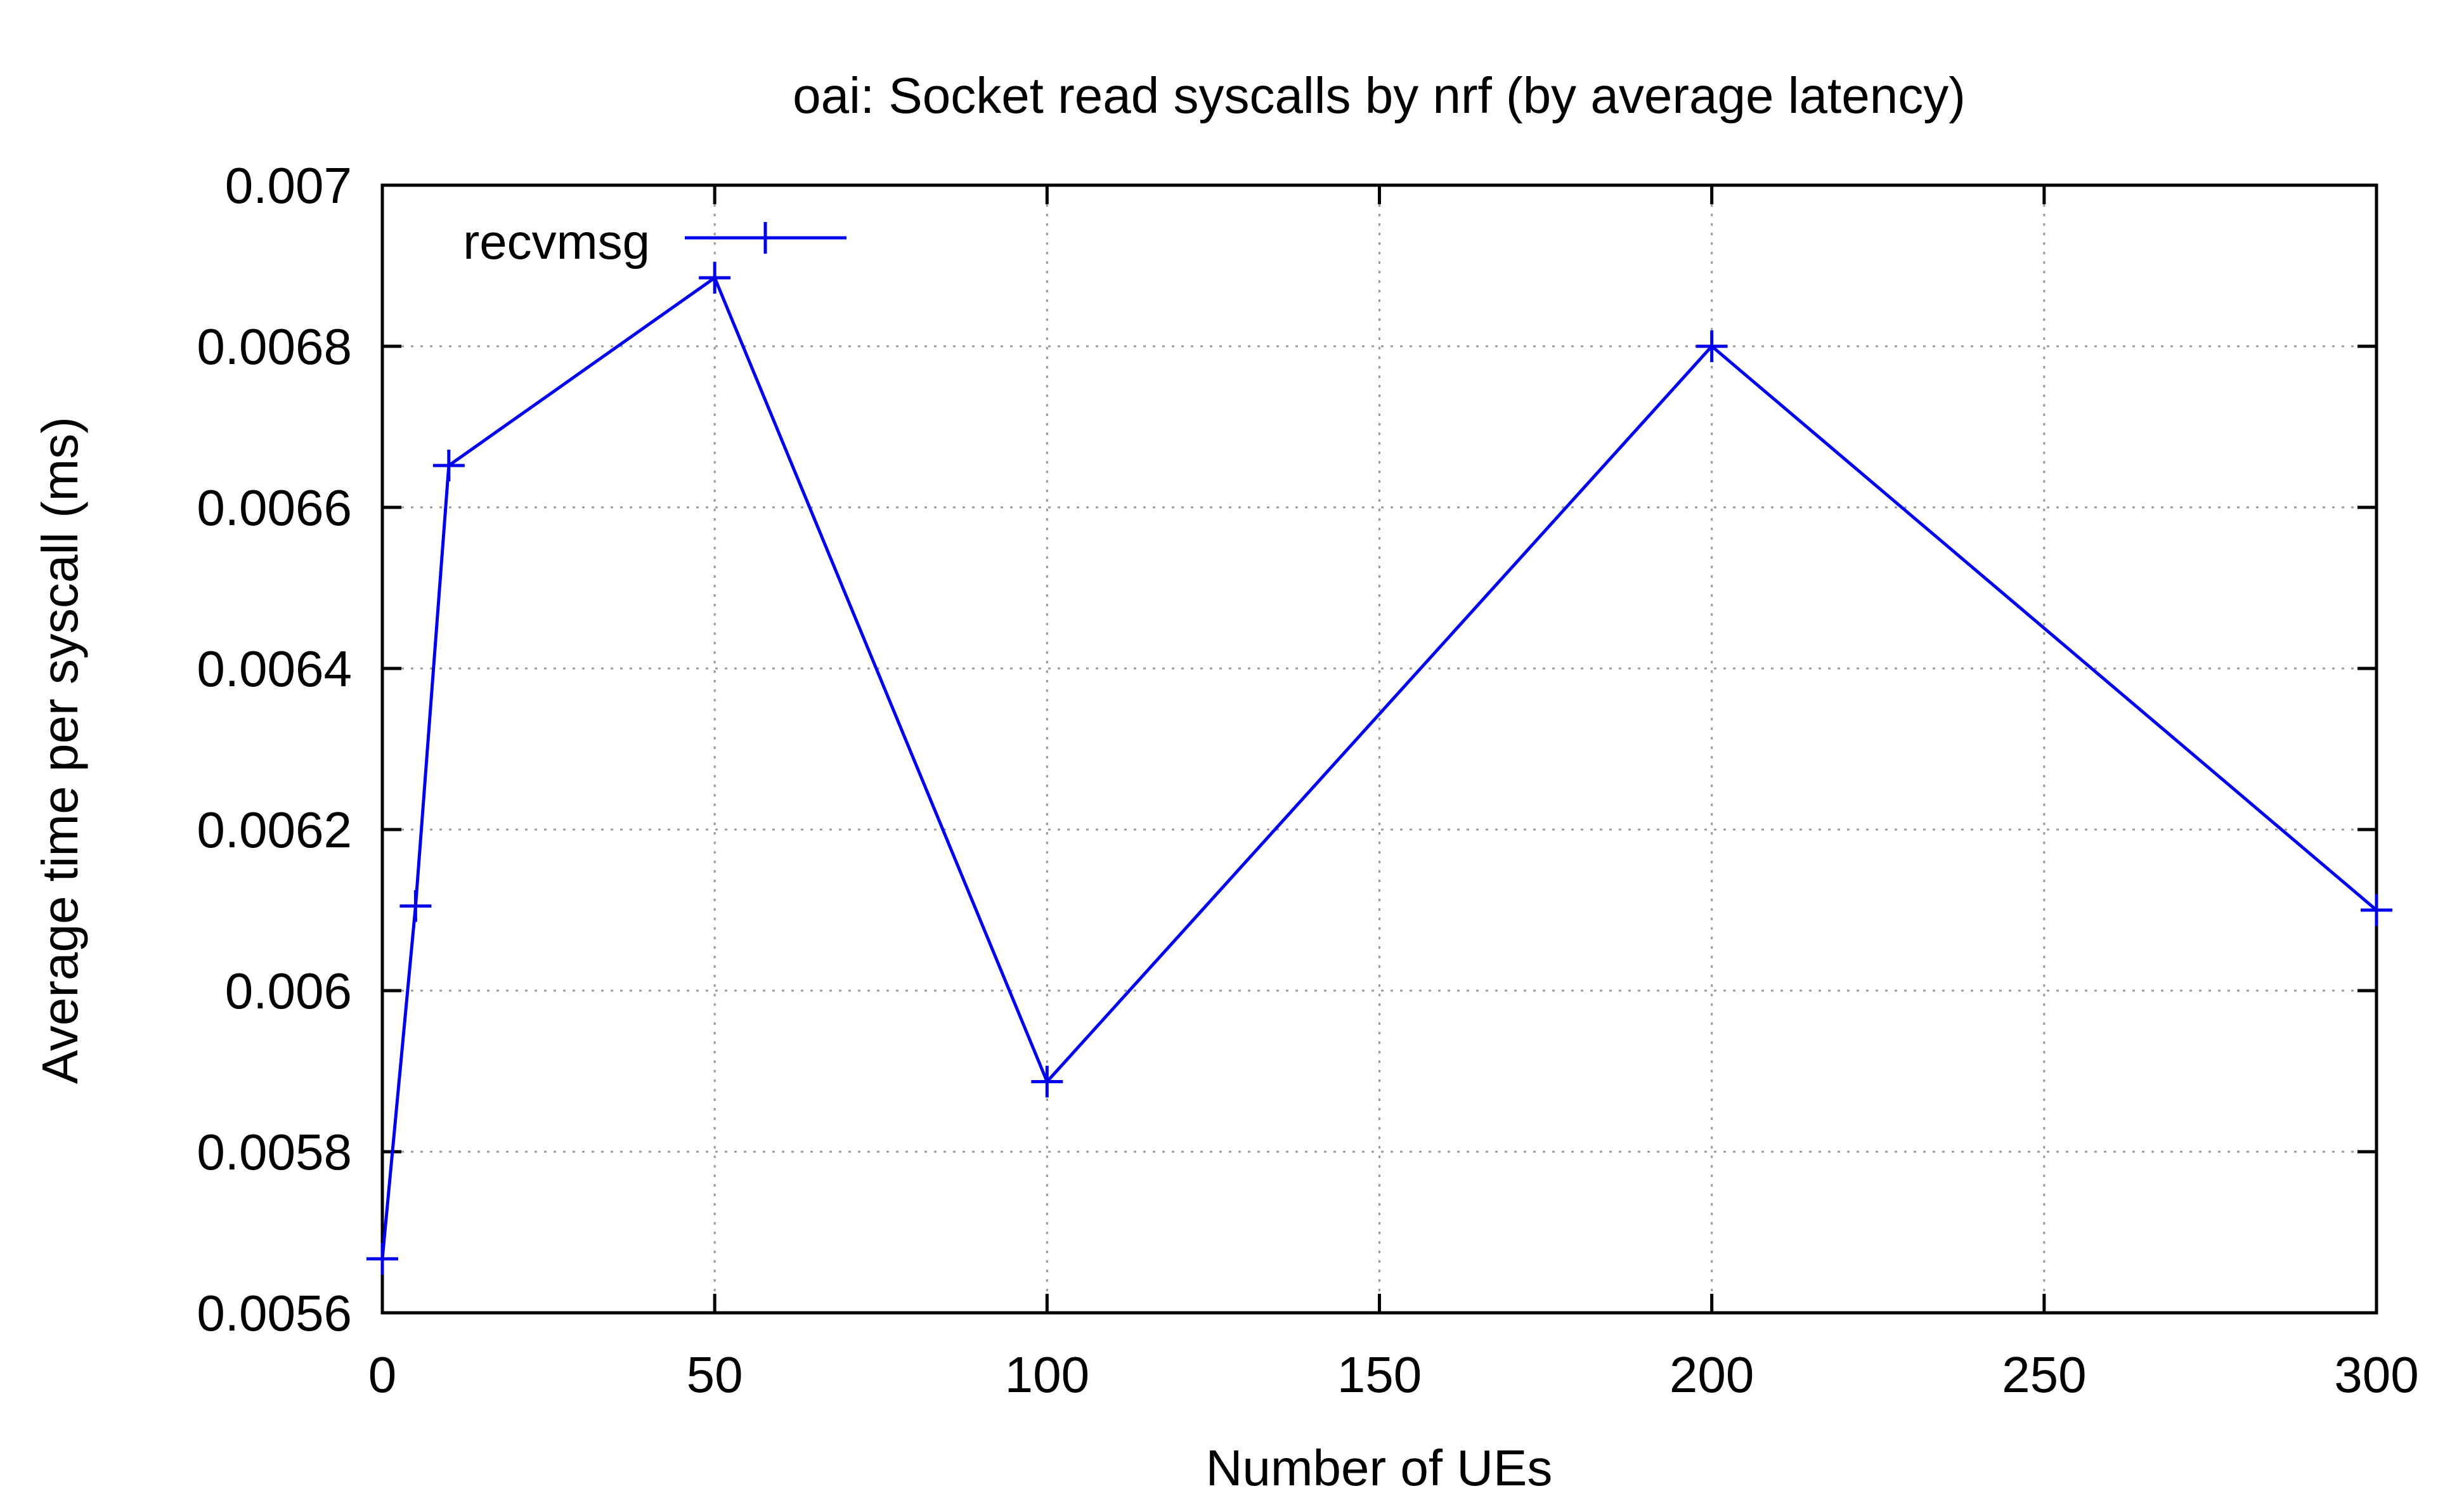 This screenshot has width=2464, height=1498. I want to click on y-tick-label: 0.0058, so click(274, 1152).